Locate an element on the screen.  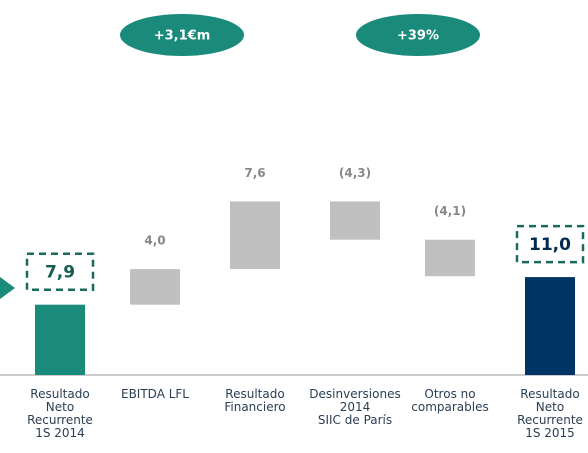
value-label: 7,9 is located at coordinates (60, 273).